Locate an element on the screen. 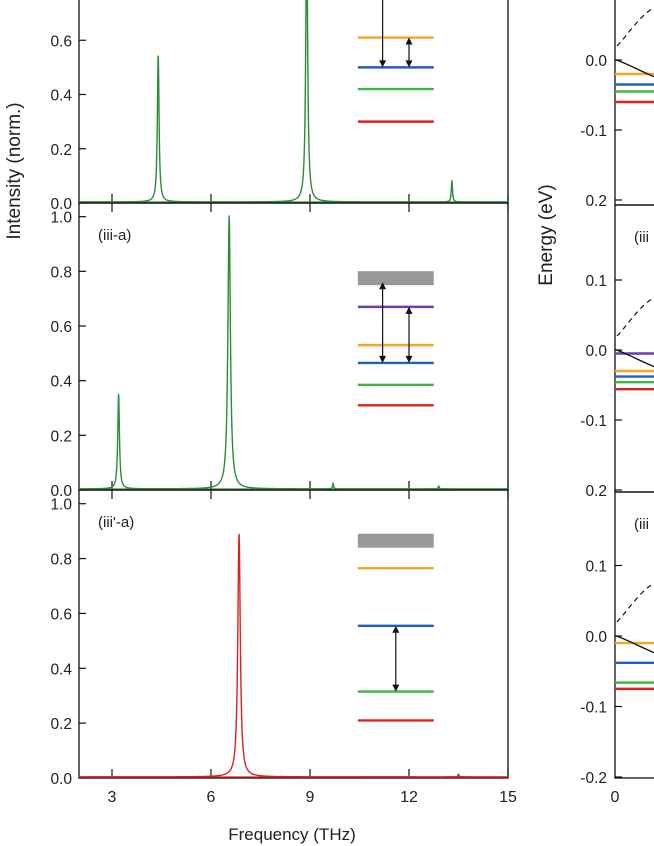  dispersion-dashed-right-bottom is located at coordinates (635, 602).